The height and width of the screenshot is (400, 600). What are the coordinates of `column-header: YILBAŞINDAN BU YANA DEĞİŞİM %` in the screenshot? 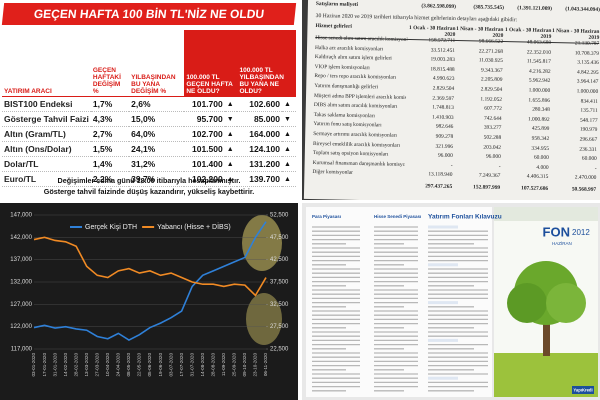 It's located at (157, 63).